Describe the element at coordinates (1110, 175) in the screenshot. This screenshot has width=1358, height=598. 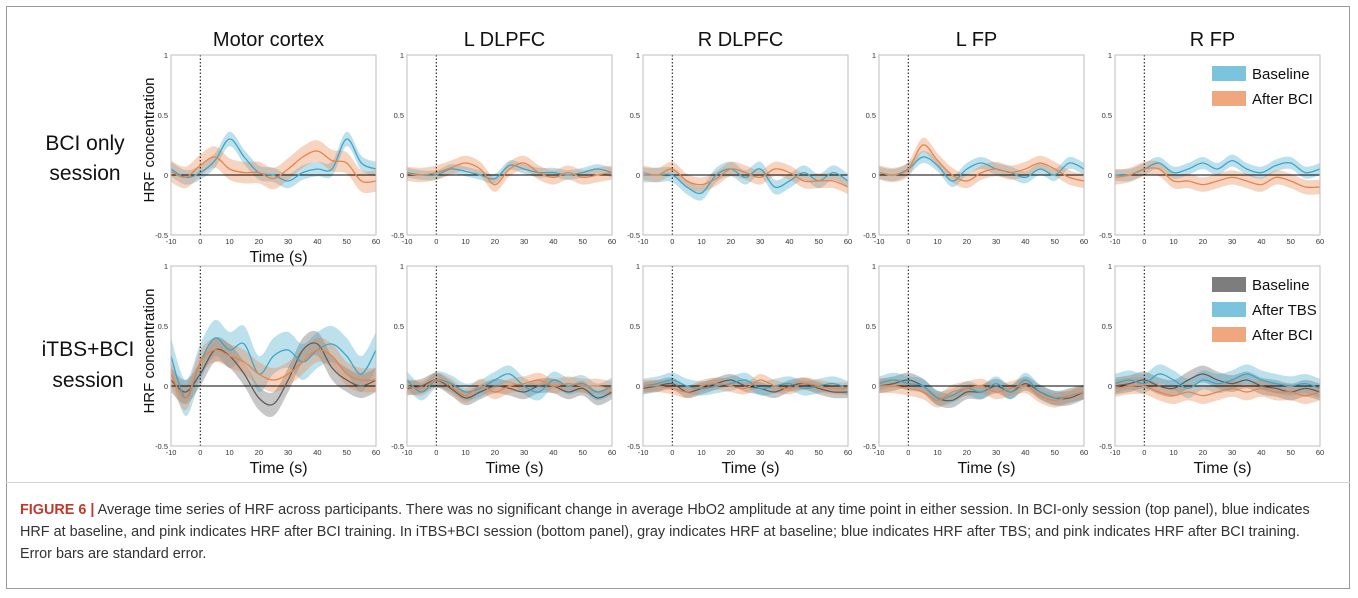
I see `panel-top-5-ytick-label: 0` at that location.